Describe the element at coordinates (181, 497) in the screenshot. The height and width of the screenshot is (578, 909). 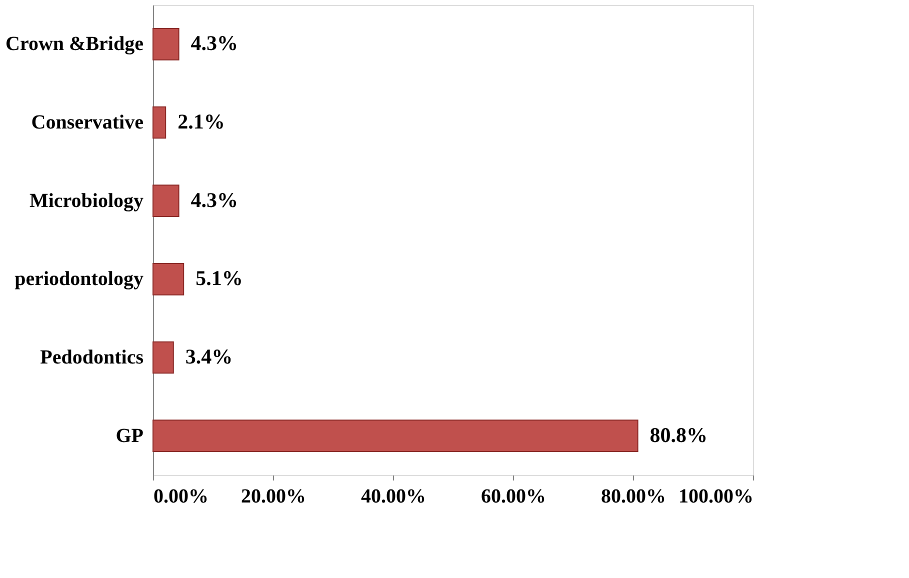
I see `x-tick-label: 0.00%` at that location.